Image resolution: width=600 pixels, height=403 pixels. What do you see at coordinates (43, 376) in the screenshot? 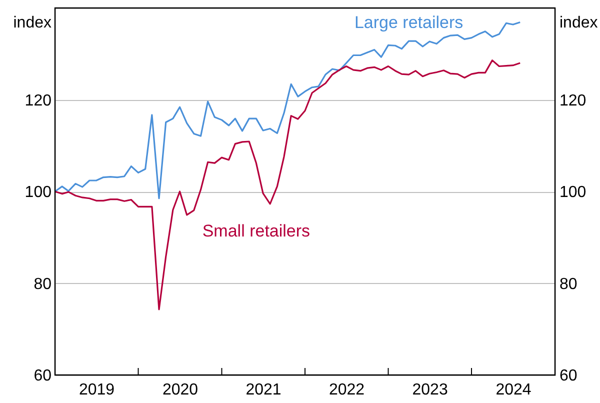
I see `y-tick-label: 60` at bounding box center [43, 376].